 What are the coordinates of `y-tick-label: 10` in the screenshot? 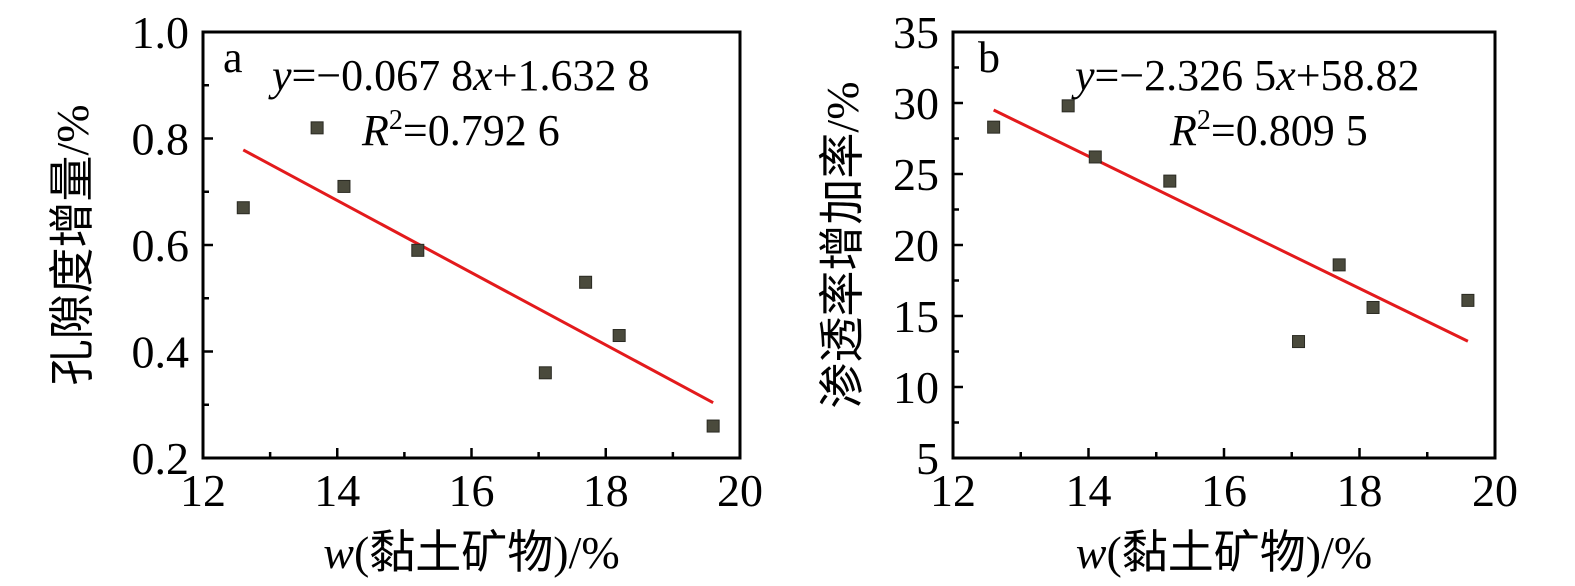 It's located at (916, 387).